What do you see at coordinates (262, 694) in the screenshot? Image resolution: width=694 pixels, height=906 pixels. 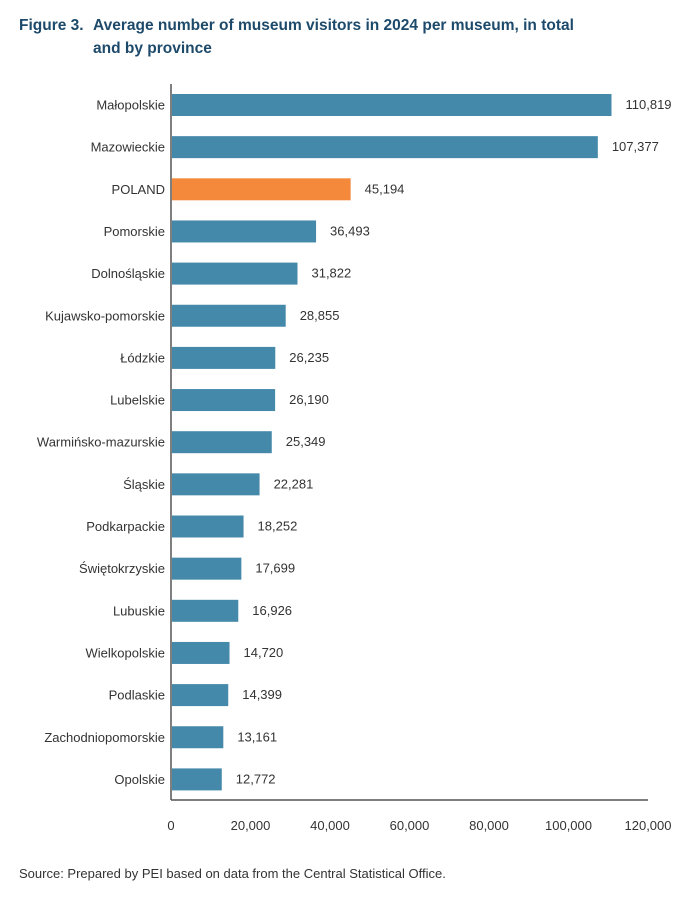 I see `value-label: 14,399` at bounding box center [262, 694].